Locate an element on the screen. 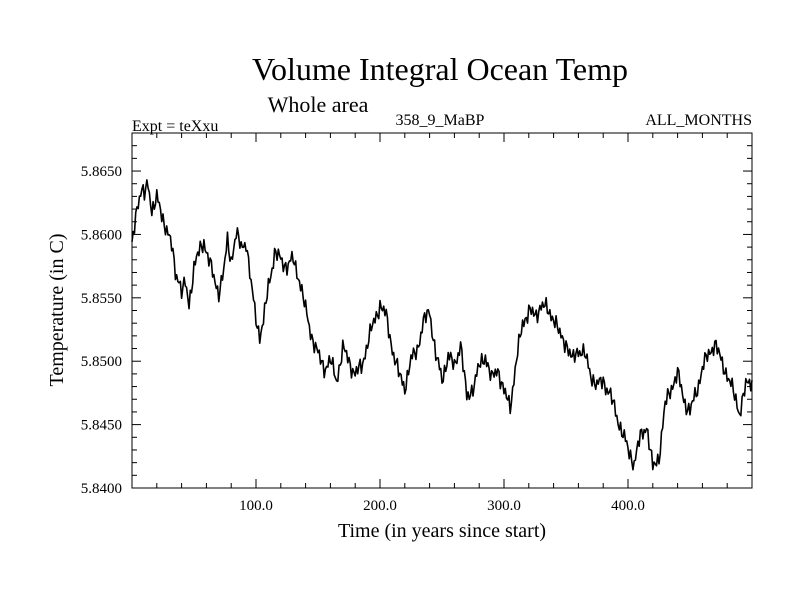 The image size is (800, 600). x-tick-label: 300.0 is located at coordinates (504, 506).